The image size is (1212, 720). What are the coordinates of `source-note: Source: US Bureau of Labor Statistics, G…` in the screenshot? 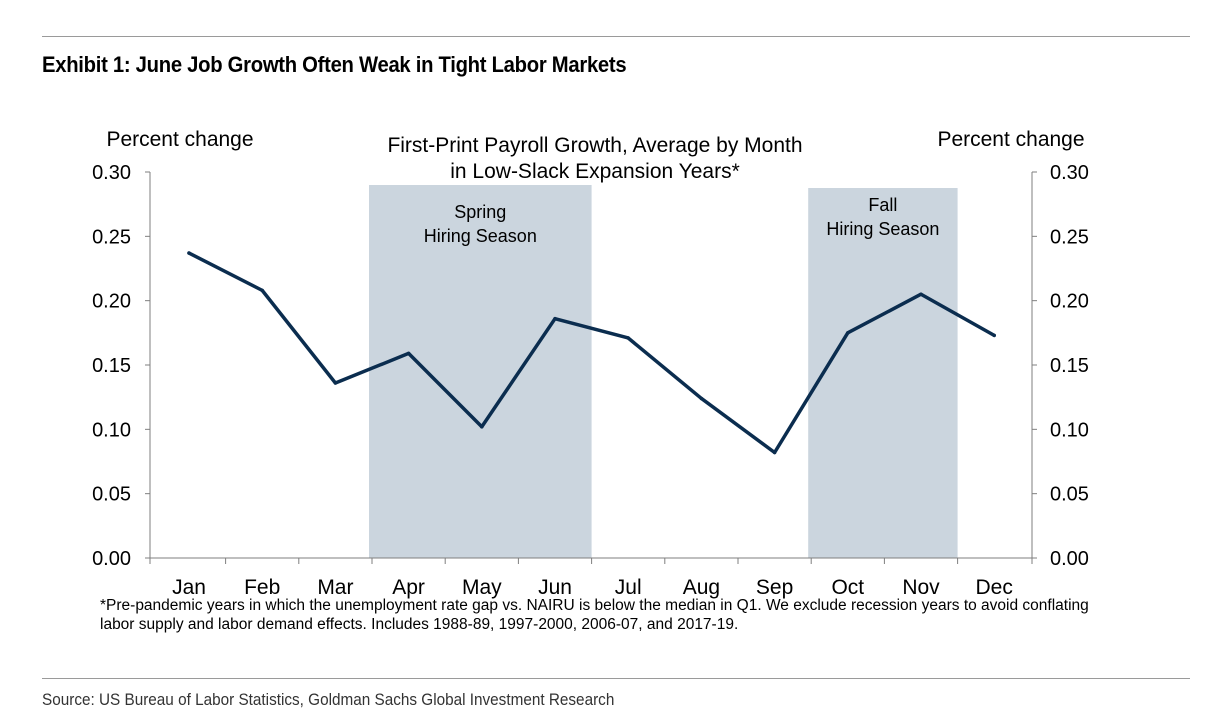 It's located at (328, 699).